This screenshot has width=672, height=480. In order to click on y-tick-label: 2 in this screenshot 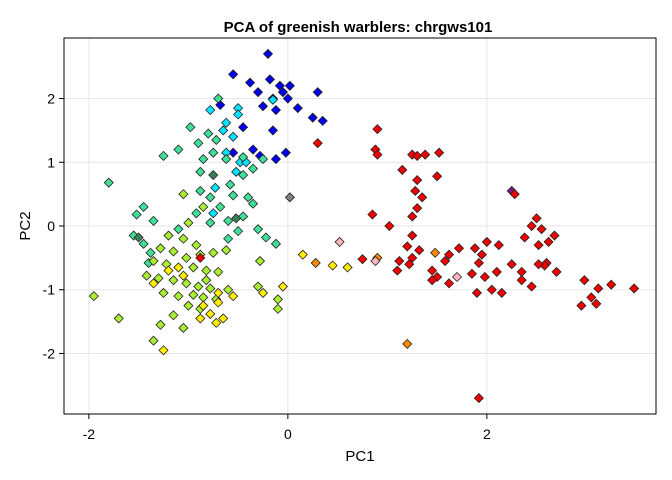, I will do `click(51, 99)`.